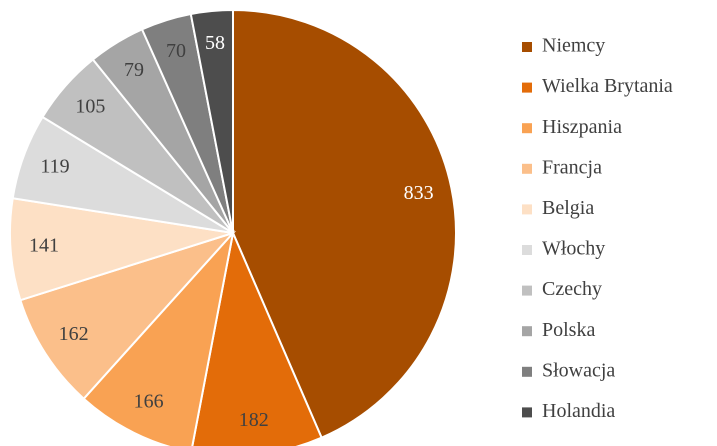 Image resolution: width=717 pixels, height=446 pixels. Describe the element at coordinates (90, 107) in the screenshot. I see `data-label: 105` at that location.